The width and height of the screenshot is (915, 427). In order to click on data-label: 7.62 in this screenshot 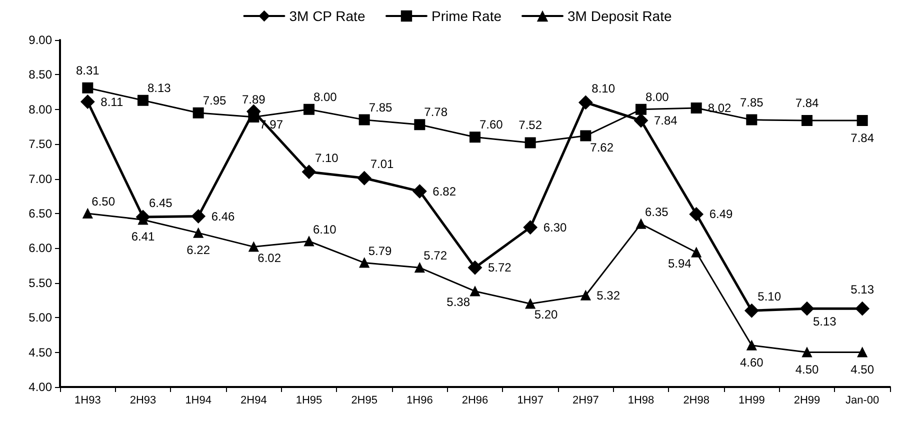, I will do `click(602, 147)`.